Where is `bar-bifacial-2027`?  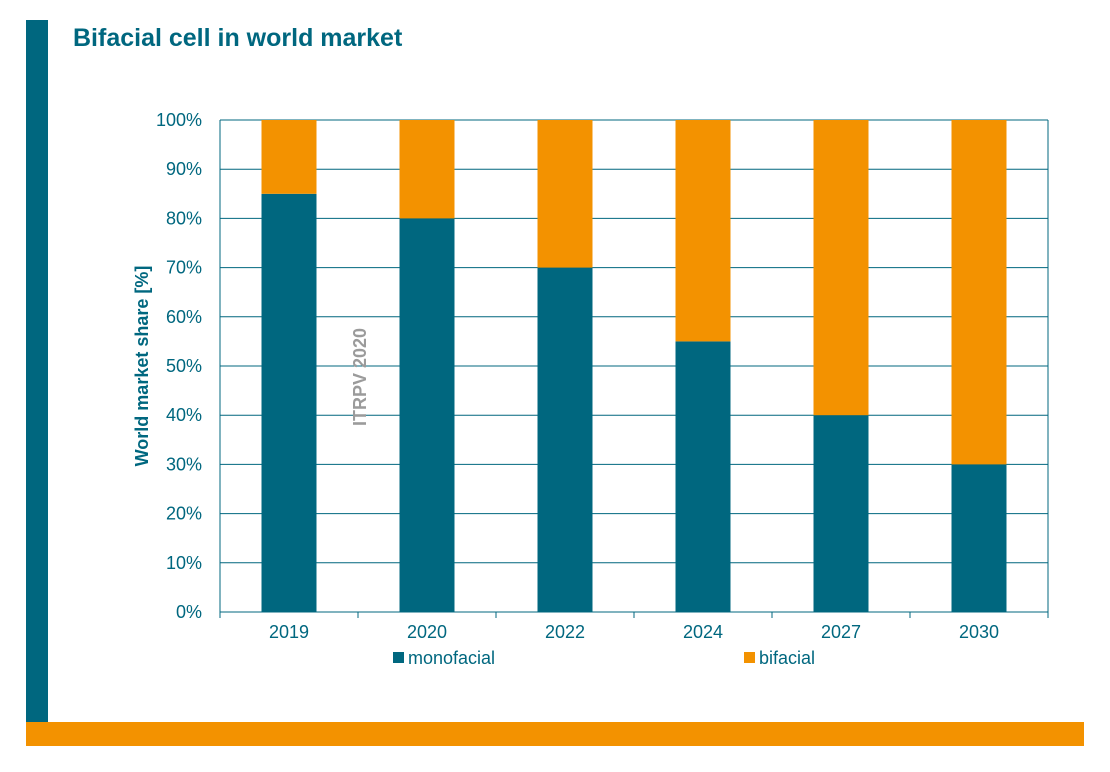
bar-bifacial-2027 is located at coordinates (841, 268).